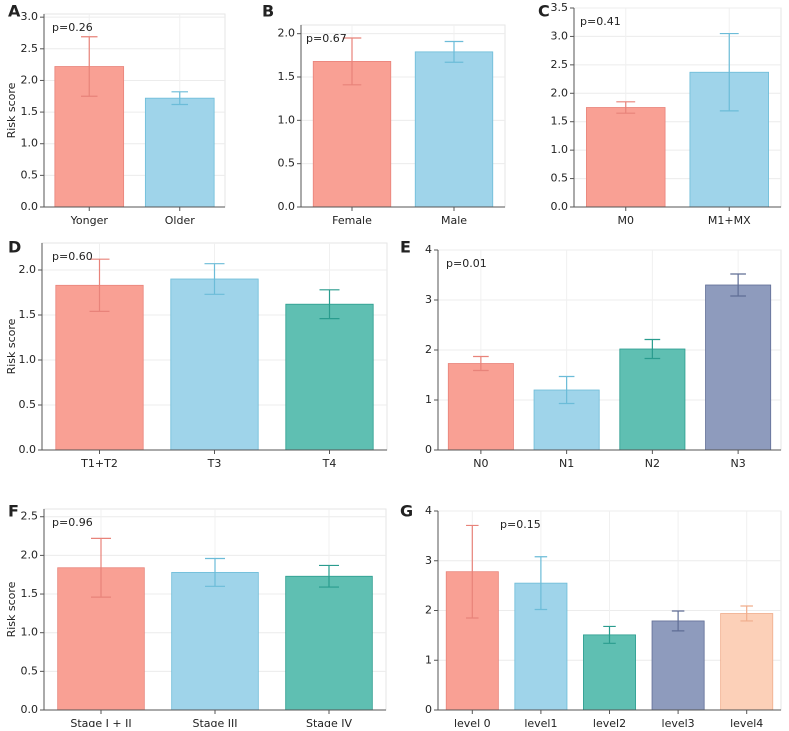 The height and width of the screenshot is (731, 789). What do you see at coordinates (600, 21) in the screenshot?
I see `p-value: p=0.41` at bounding box center [600, 21].